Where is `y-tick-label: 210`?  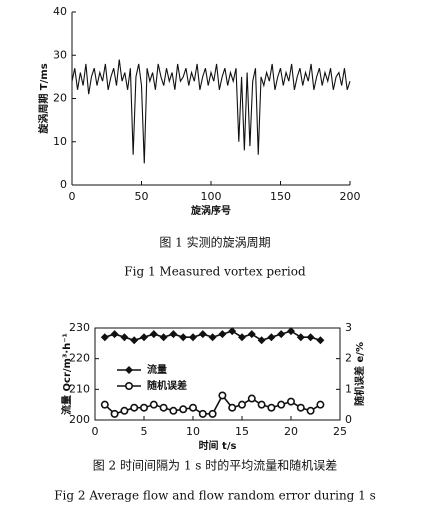 y-tick-label: 210 is located at coordinates (79, 388).